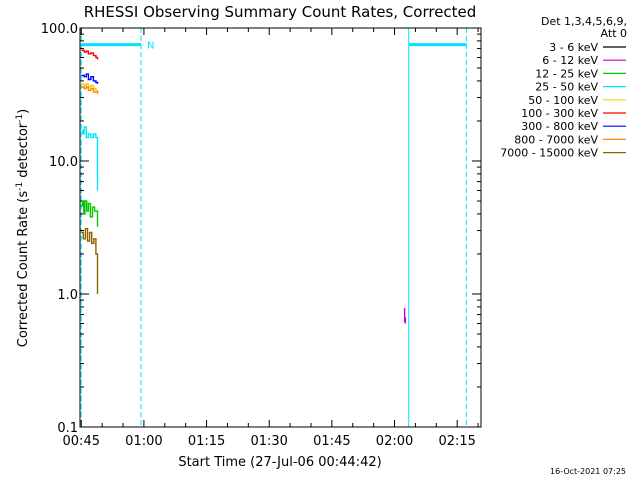 Image resolution: width=640 pixels, height=480 pixels. I want to click on x-tick-label: 01:45, so click(331, 441).